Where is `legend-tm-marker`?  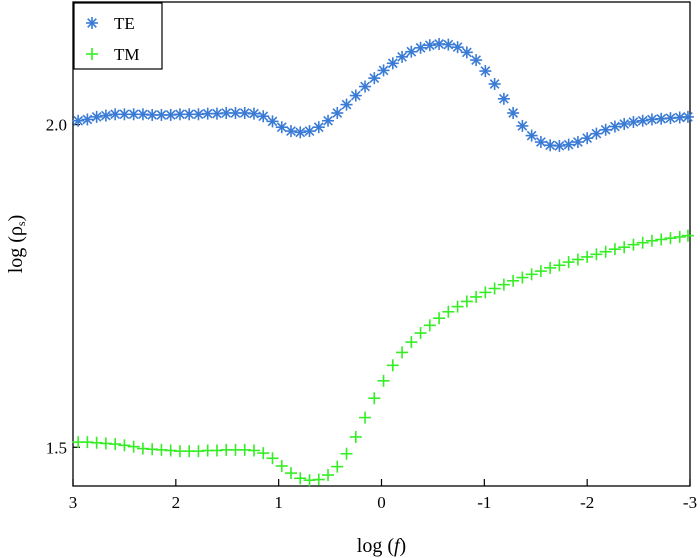 legend-tm-marker is located at coordinates (92, 54).